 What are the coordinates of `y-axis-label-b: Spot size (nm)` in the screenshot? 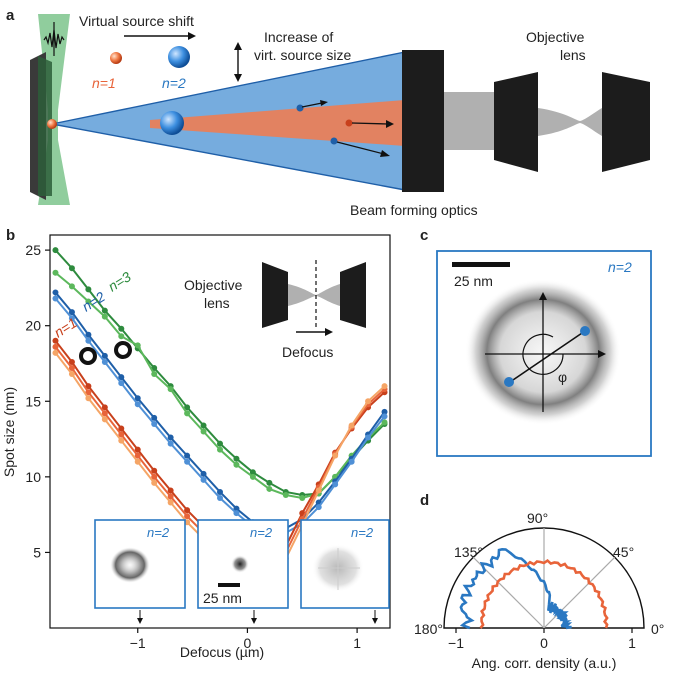 It's located at (9, 432).